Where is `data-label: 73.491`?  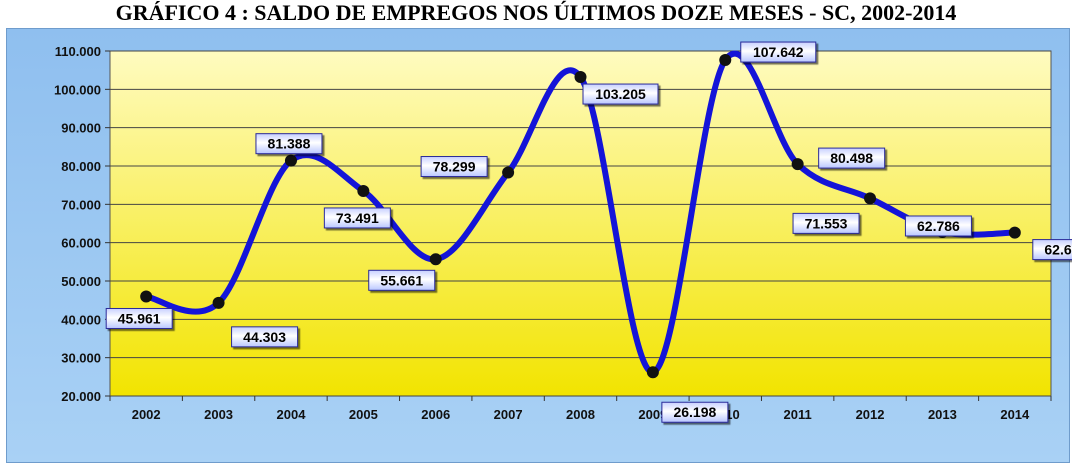
data-label: 73.491 is located at coordinates (357, 218).